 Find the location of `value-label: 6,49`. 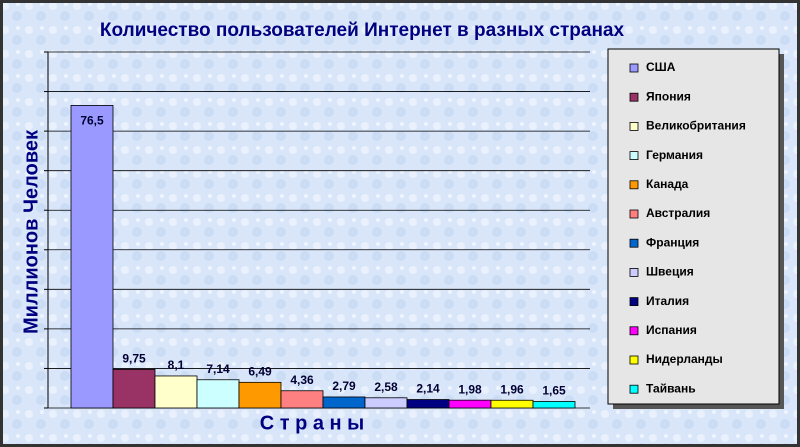

value-label: 6,49 is located at coordinates (260, 372).